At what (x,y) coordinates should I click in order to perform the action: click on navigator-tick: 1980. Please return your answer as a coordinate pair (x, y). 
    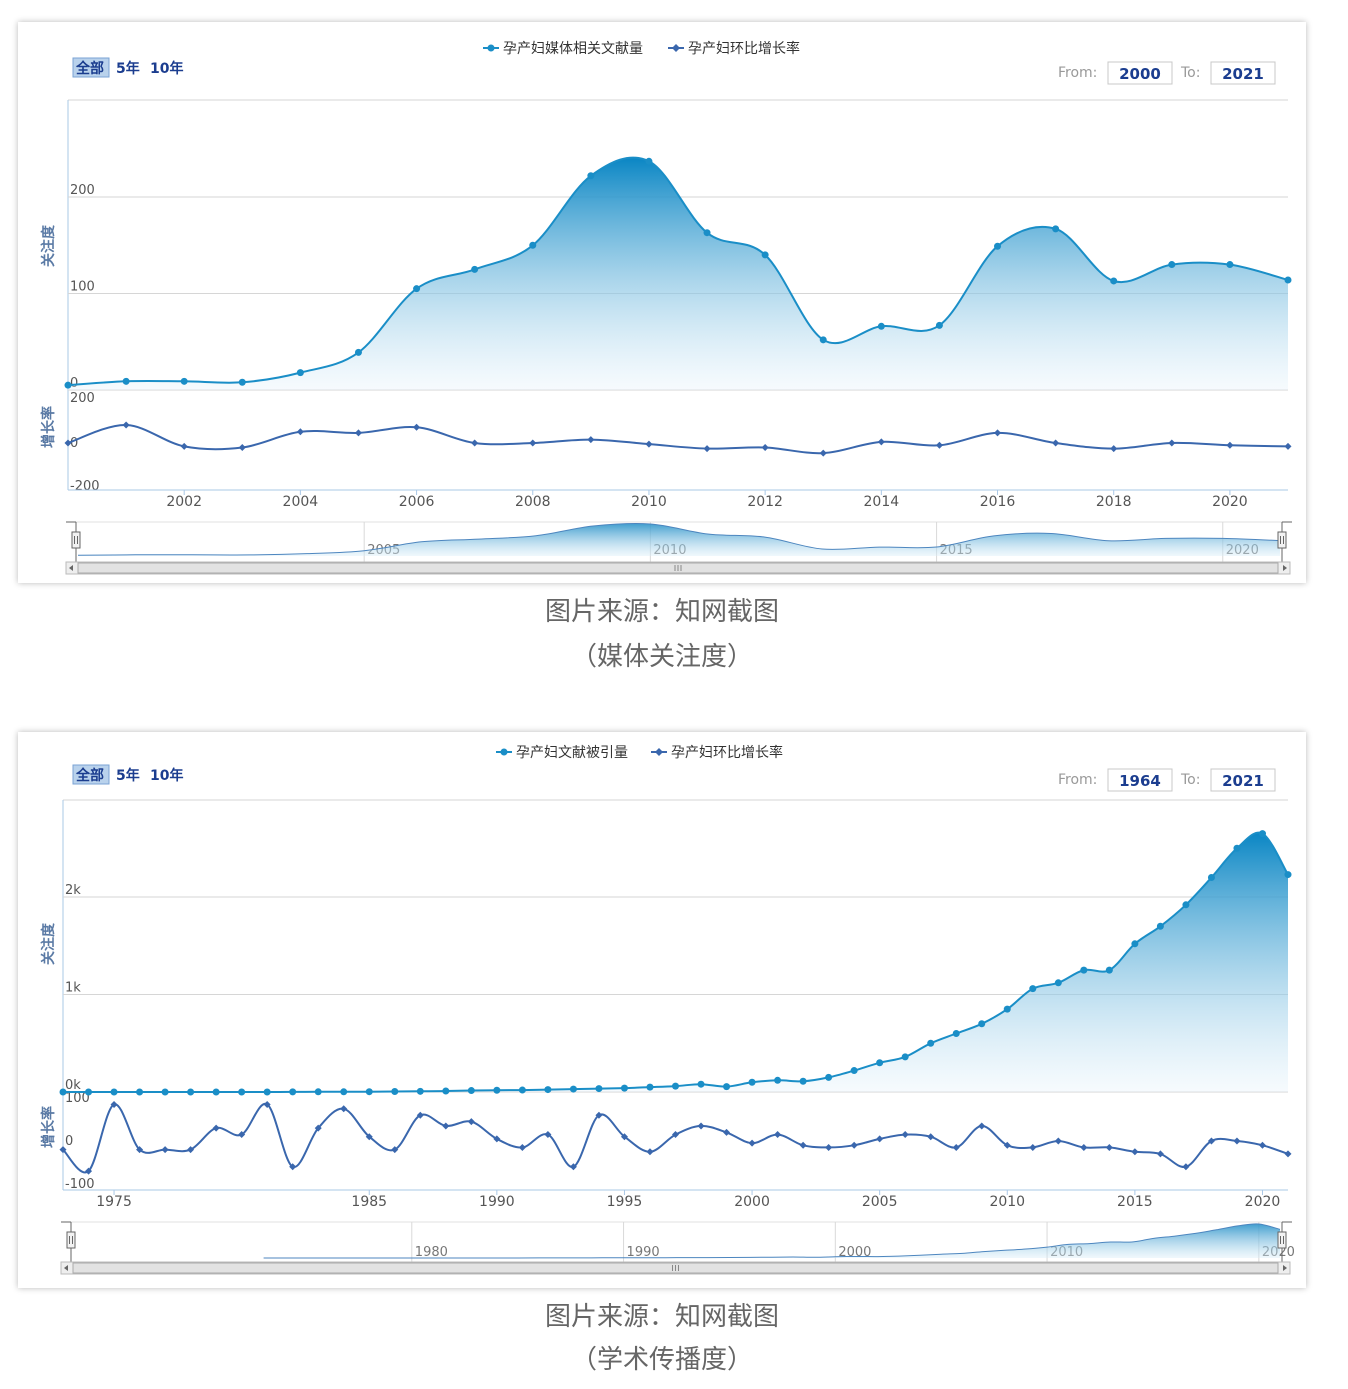
    Looking at the image, I should click on (431, 1252).